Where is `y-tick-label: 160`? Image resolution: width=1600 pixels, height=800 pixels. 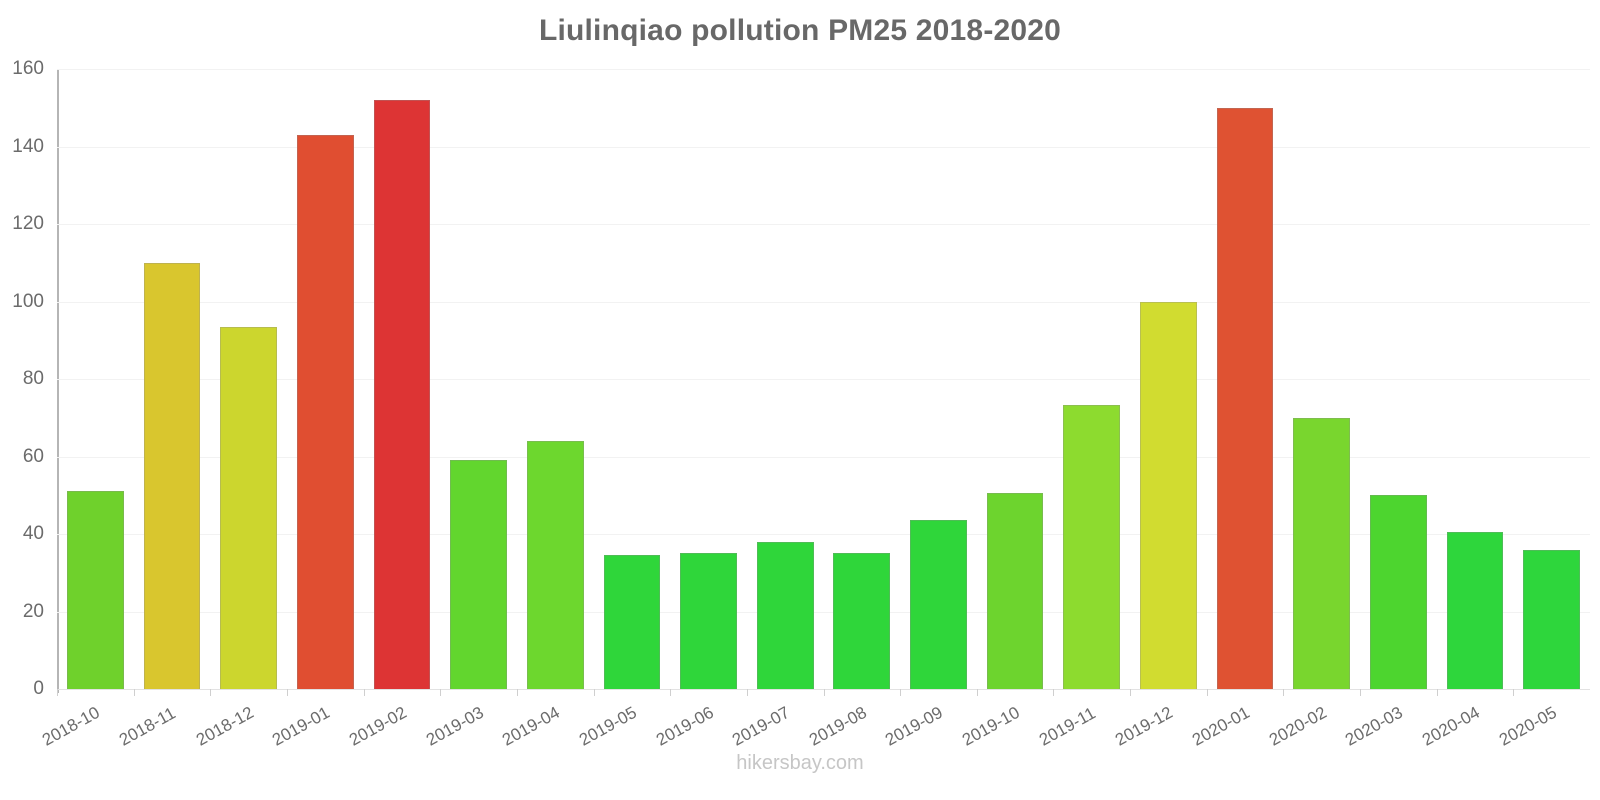
y-tick-label: 160 is located at coordinates (28, 68).